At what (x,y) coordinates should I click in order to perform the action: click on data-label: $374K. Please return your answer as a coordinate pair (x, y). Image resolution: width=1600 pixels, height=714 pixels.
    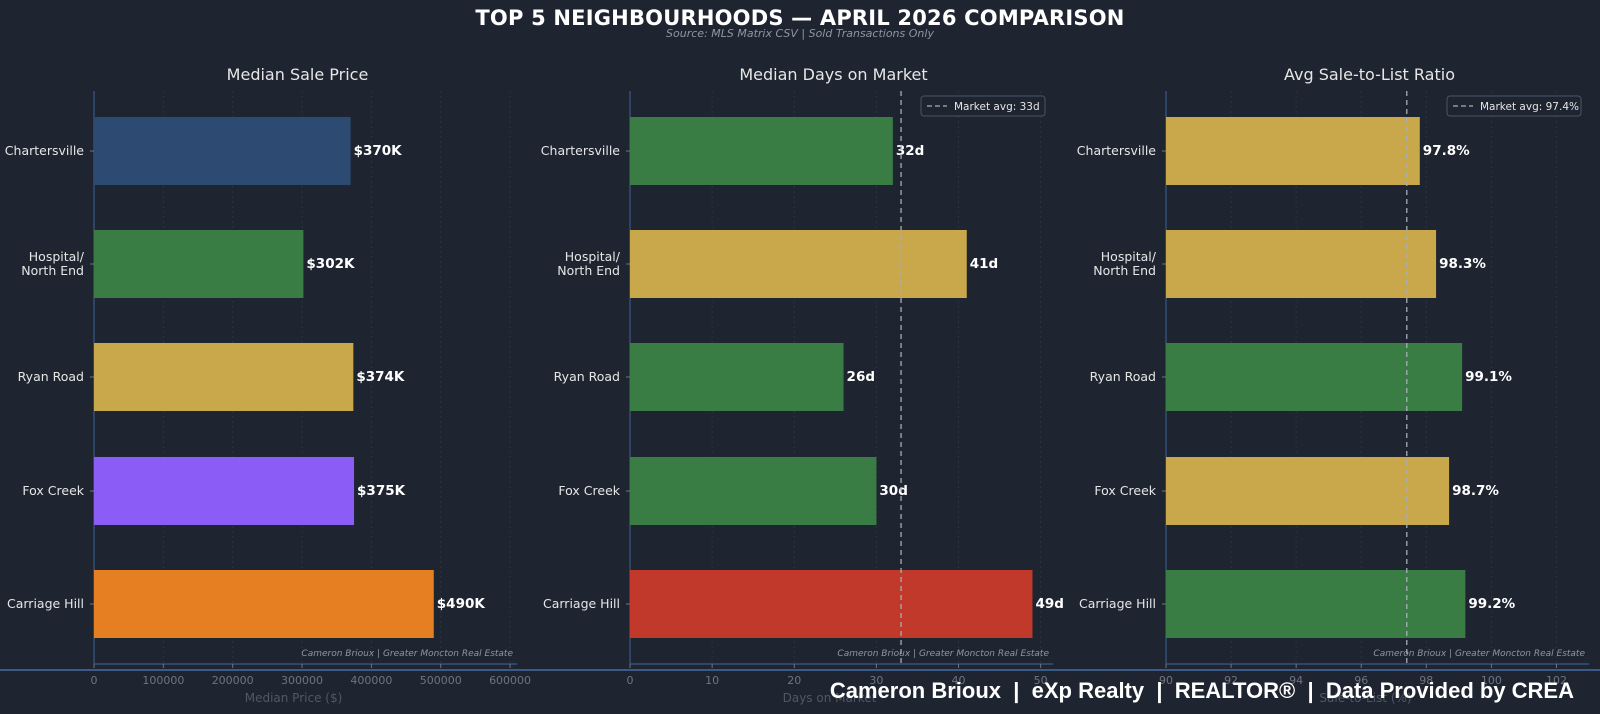
    Looking at the image, I should click on (380, 377).